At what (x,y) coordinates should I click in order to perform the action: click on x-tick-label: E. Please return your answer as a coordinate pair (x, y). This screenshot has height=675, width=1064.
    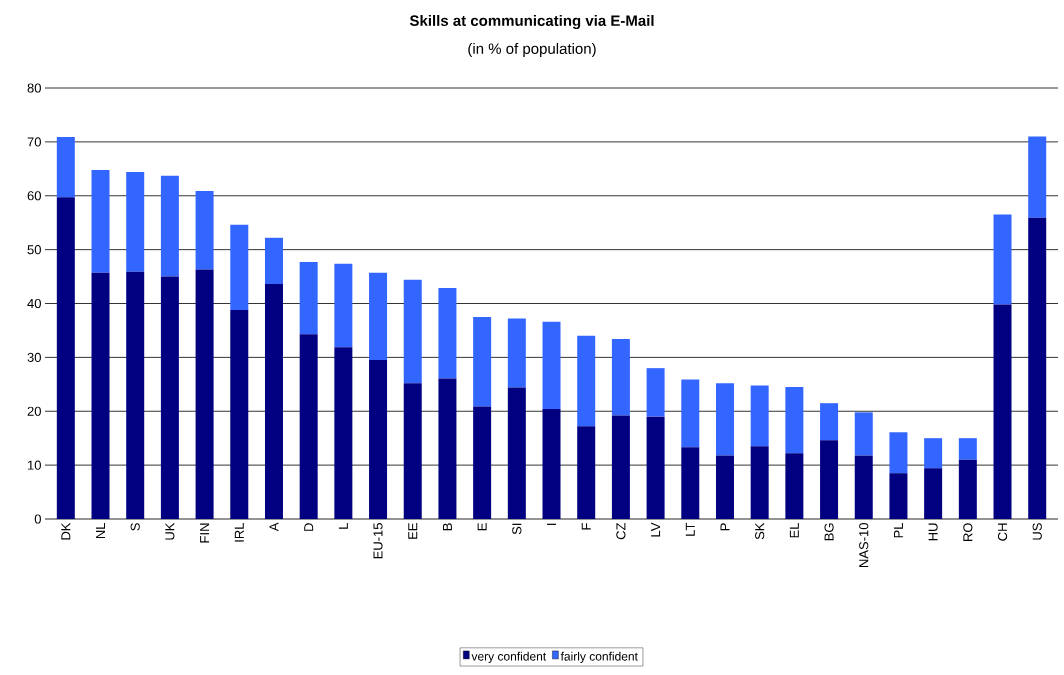
    Looking at the image, I should click on (482, 527).